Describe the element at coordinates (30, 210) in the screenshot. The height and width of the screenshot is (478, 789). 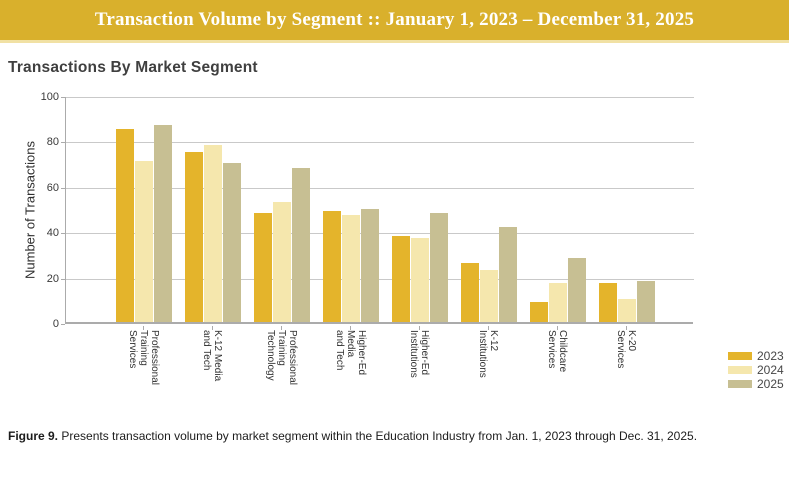
I see `y-axis-title: Number of Transactions` at that location.